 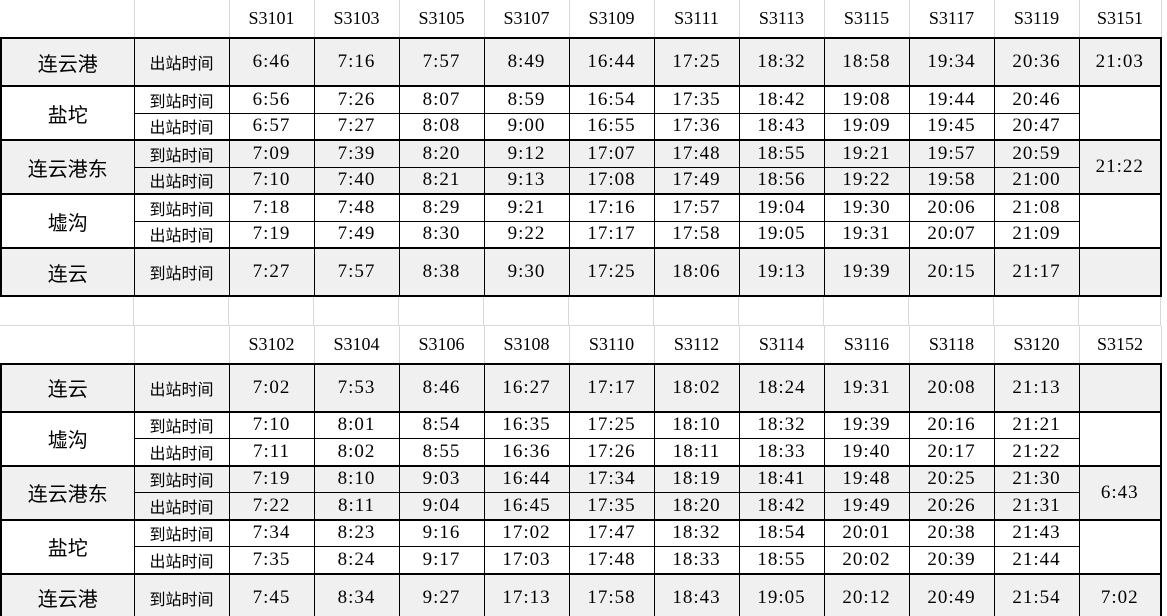 What do you see at coordinates (867, 19) in the screenshot?
I see `train-number-header: S3115` at bounding box center [867, 19].